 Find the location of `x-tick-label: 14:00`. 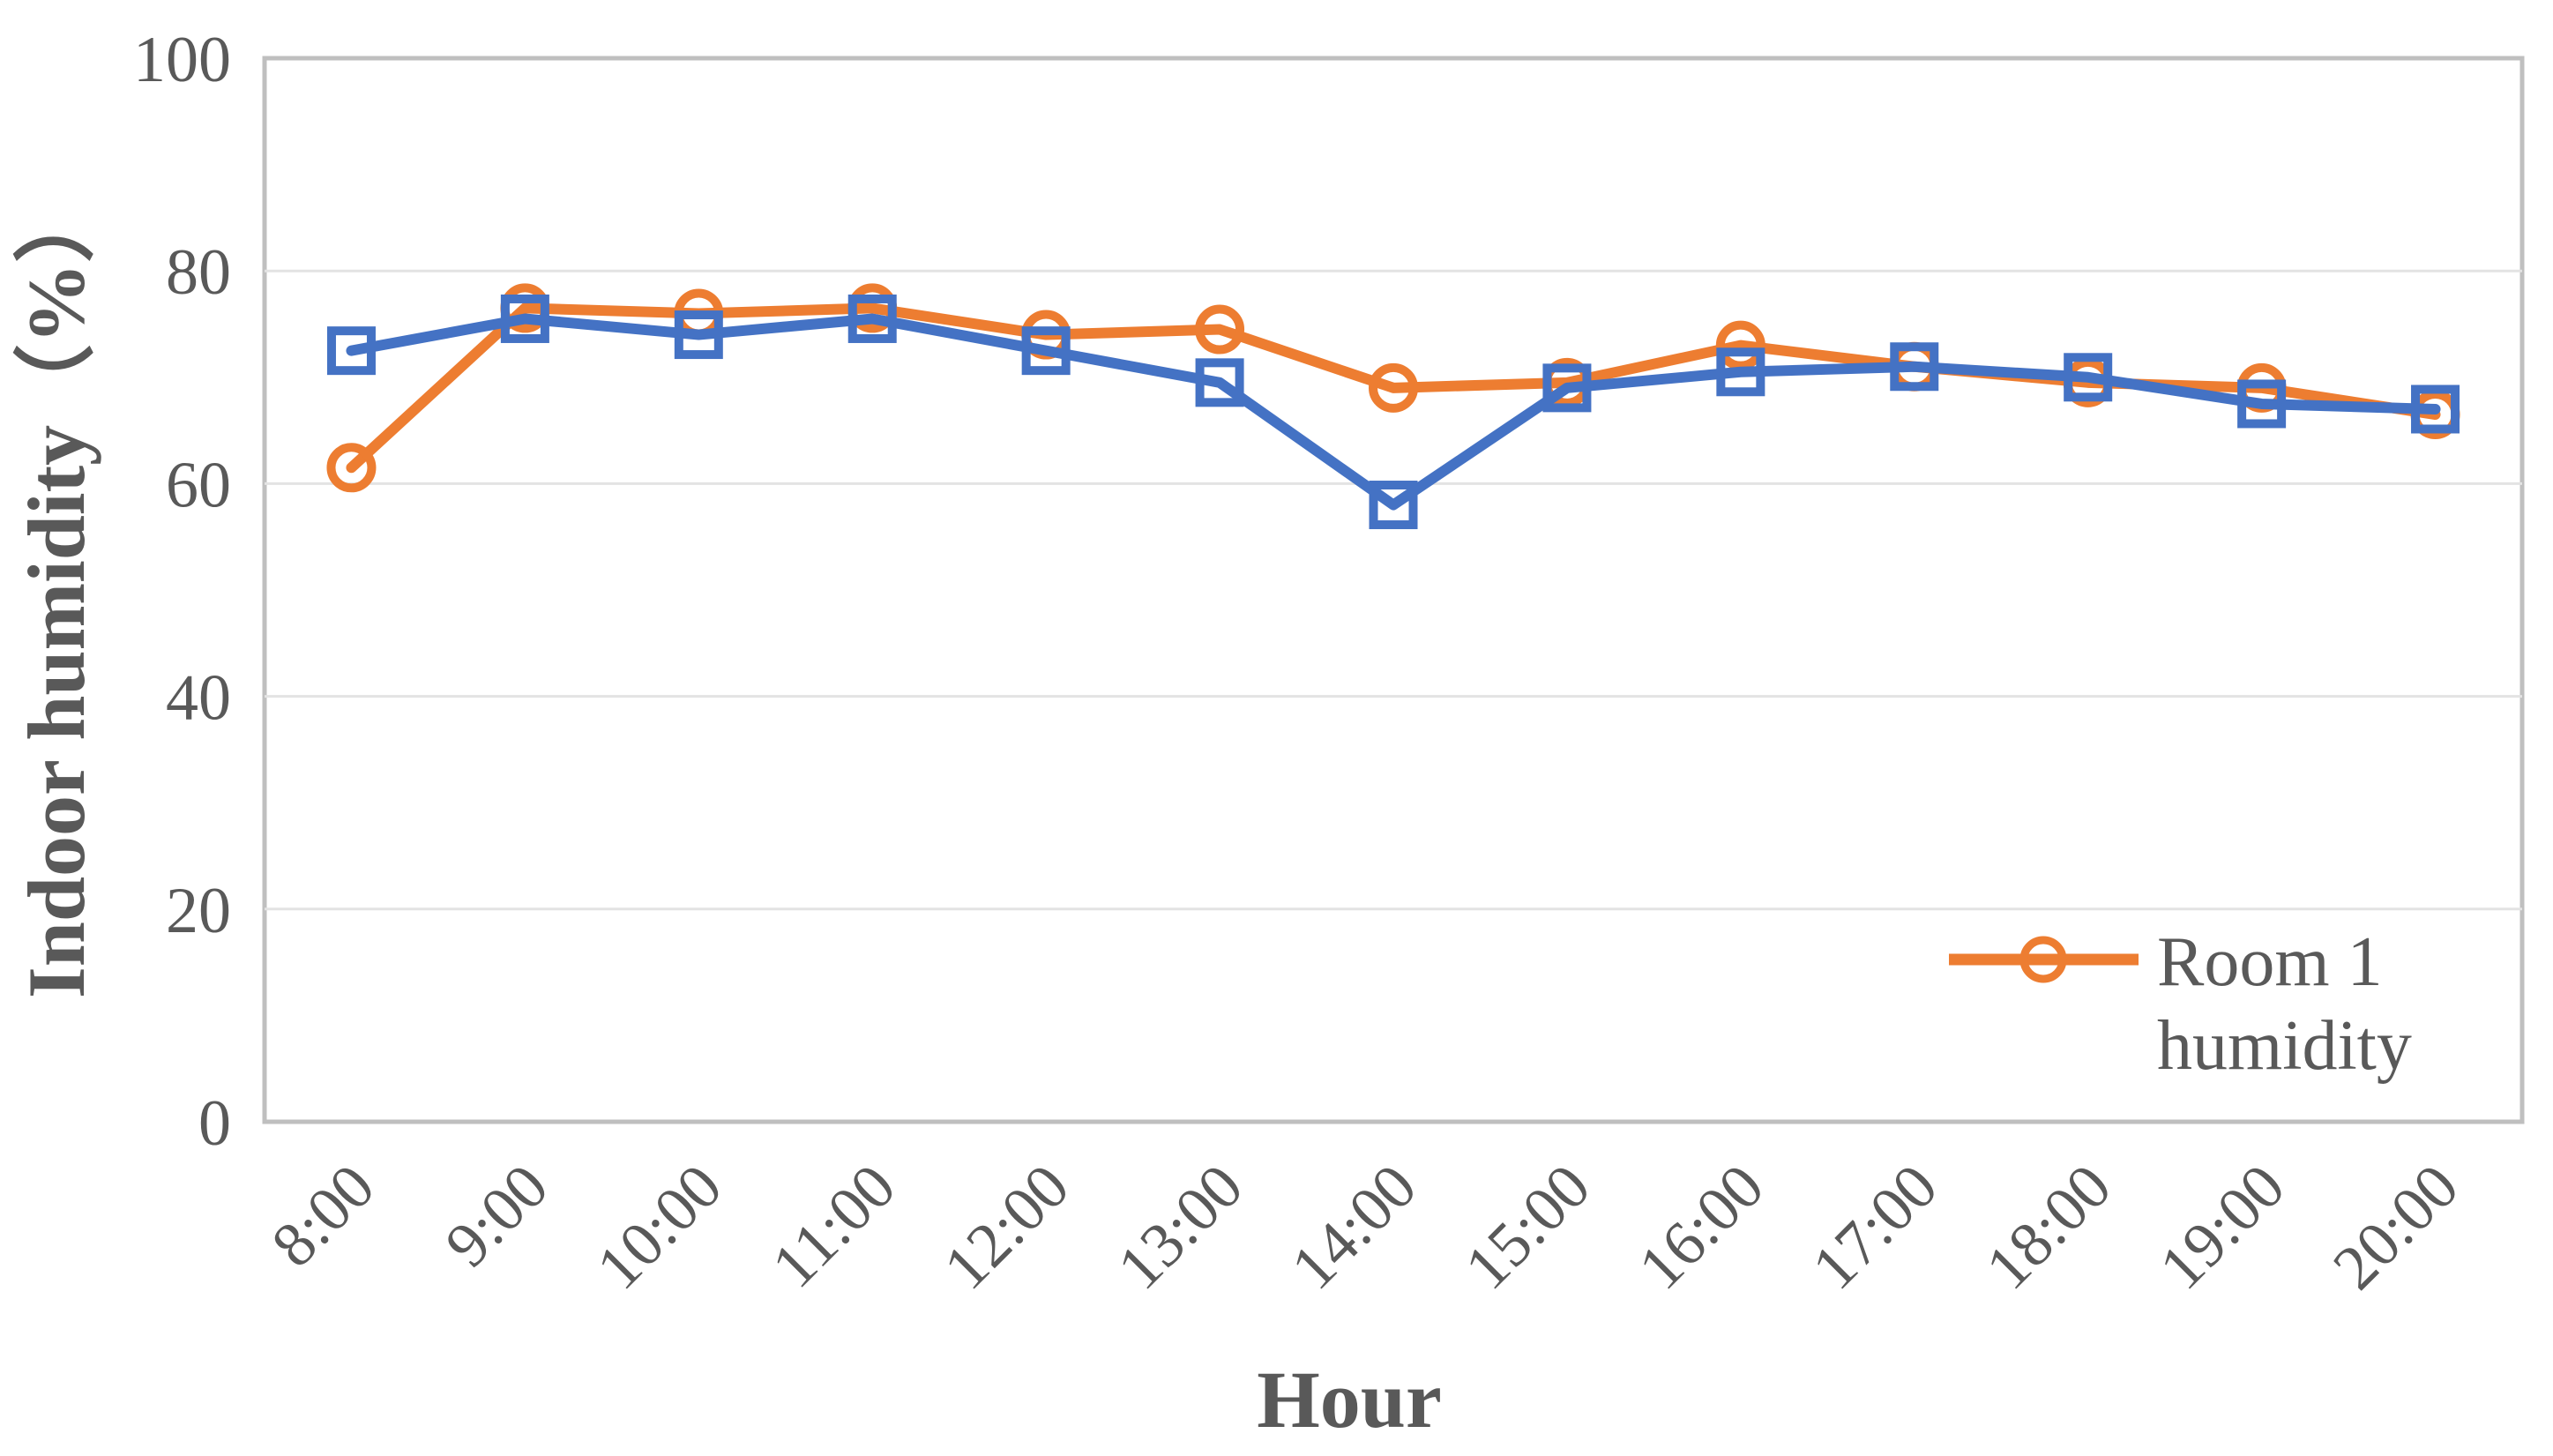

x-tick-label: 14:00 is located at coordinates (1354, 1227).